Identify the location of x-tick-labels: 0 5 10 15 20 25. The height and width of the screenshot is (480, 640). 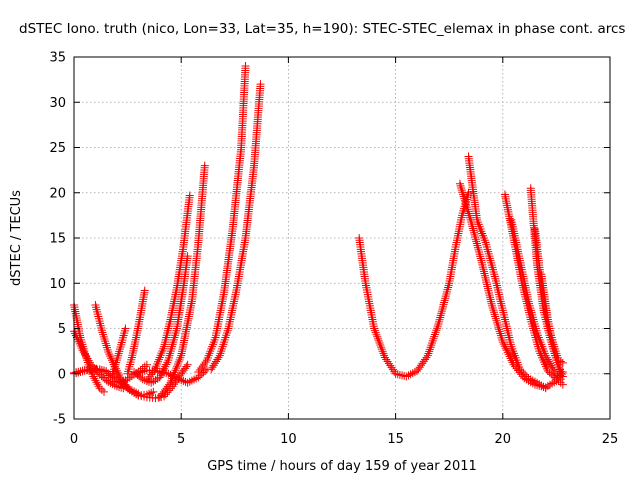
(344, 439).